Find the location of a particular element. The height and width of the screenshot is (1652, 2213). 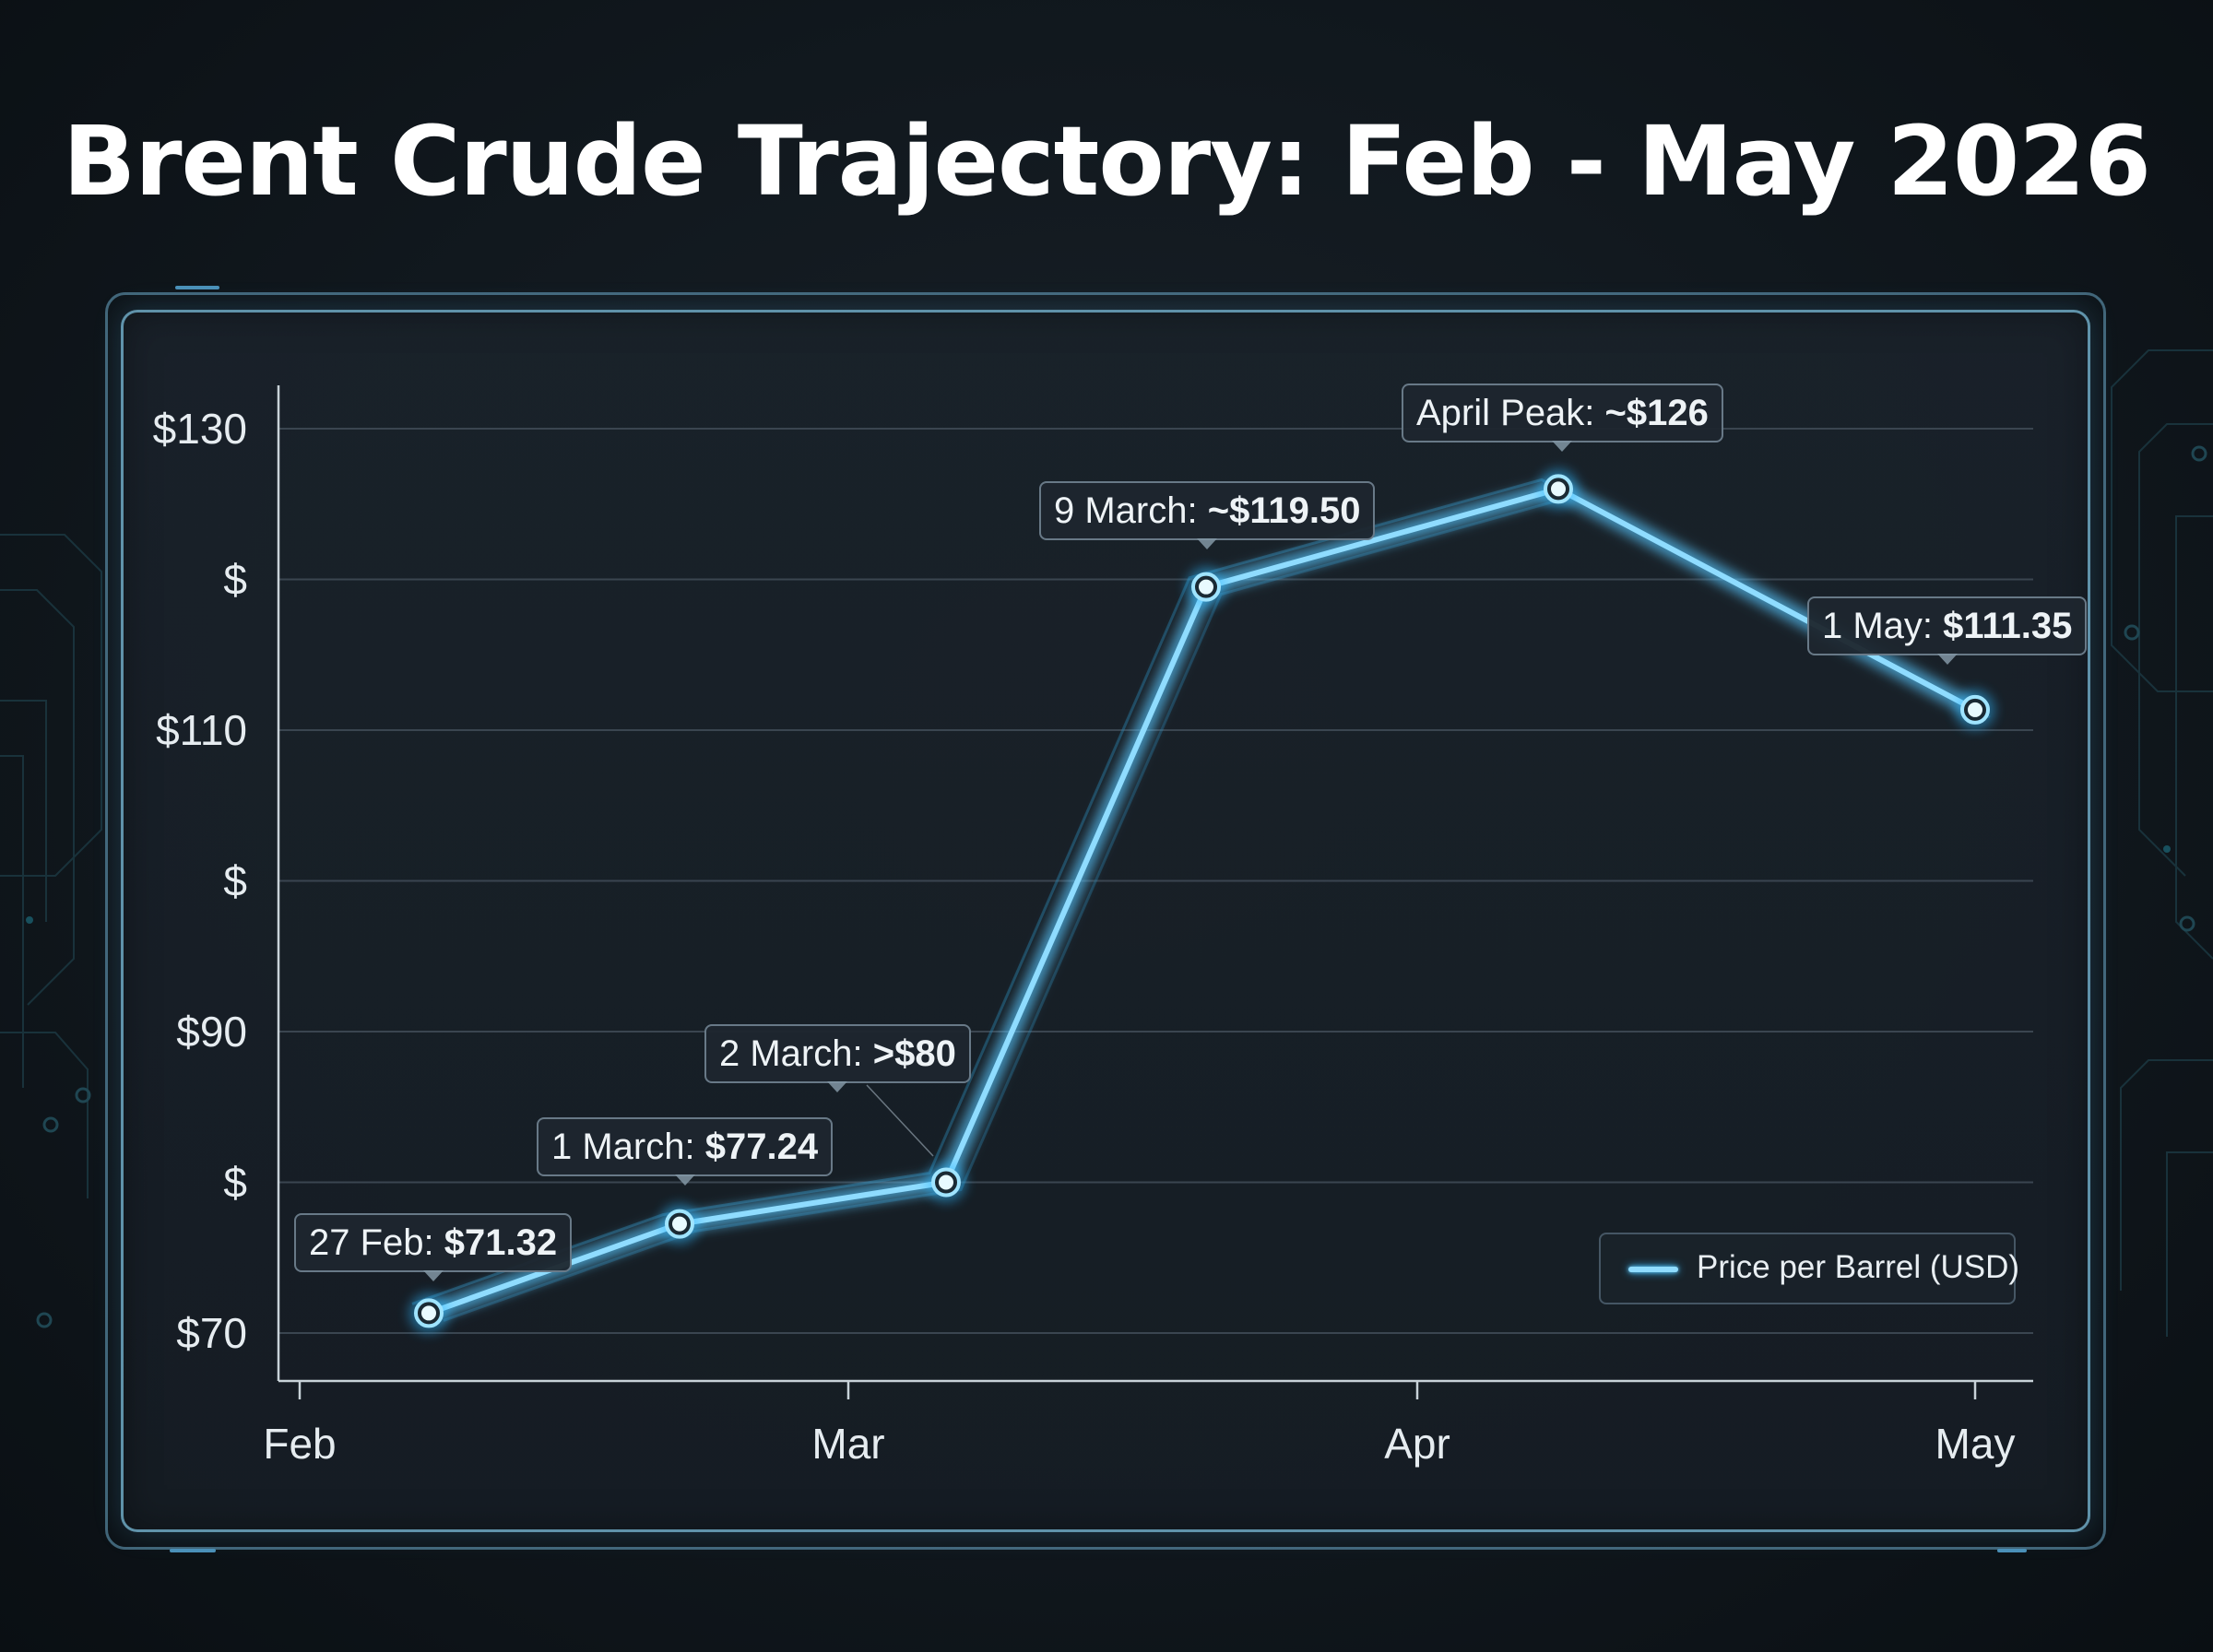

y-axis-tick-labels: $130 $ $110 $ $90 $ $70 is located at coordinates (200, 881).